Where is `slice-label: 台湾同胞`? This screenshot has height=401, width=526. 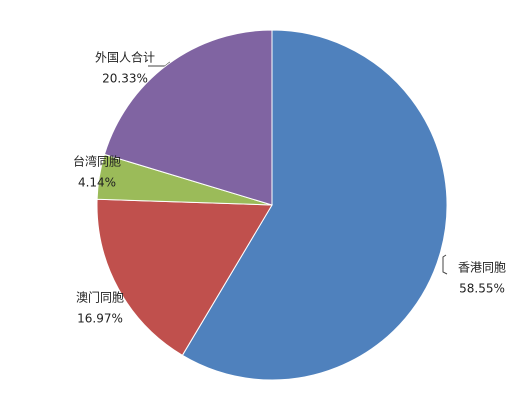 slice-label: 台湾同胞 is located at coordinates (97, 161).